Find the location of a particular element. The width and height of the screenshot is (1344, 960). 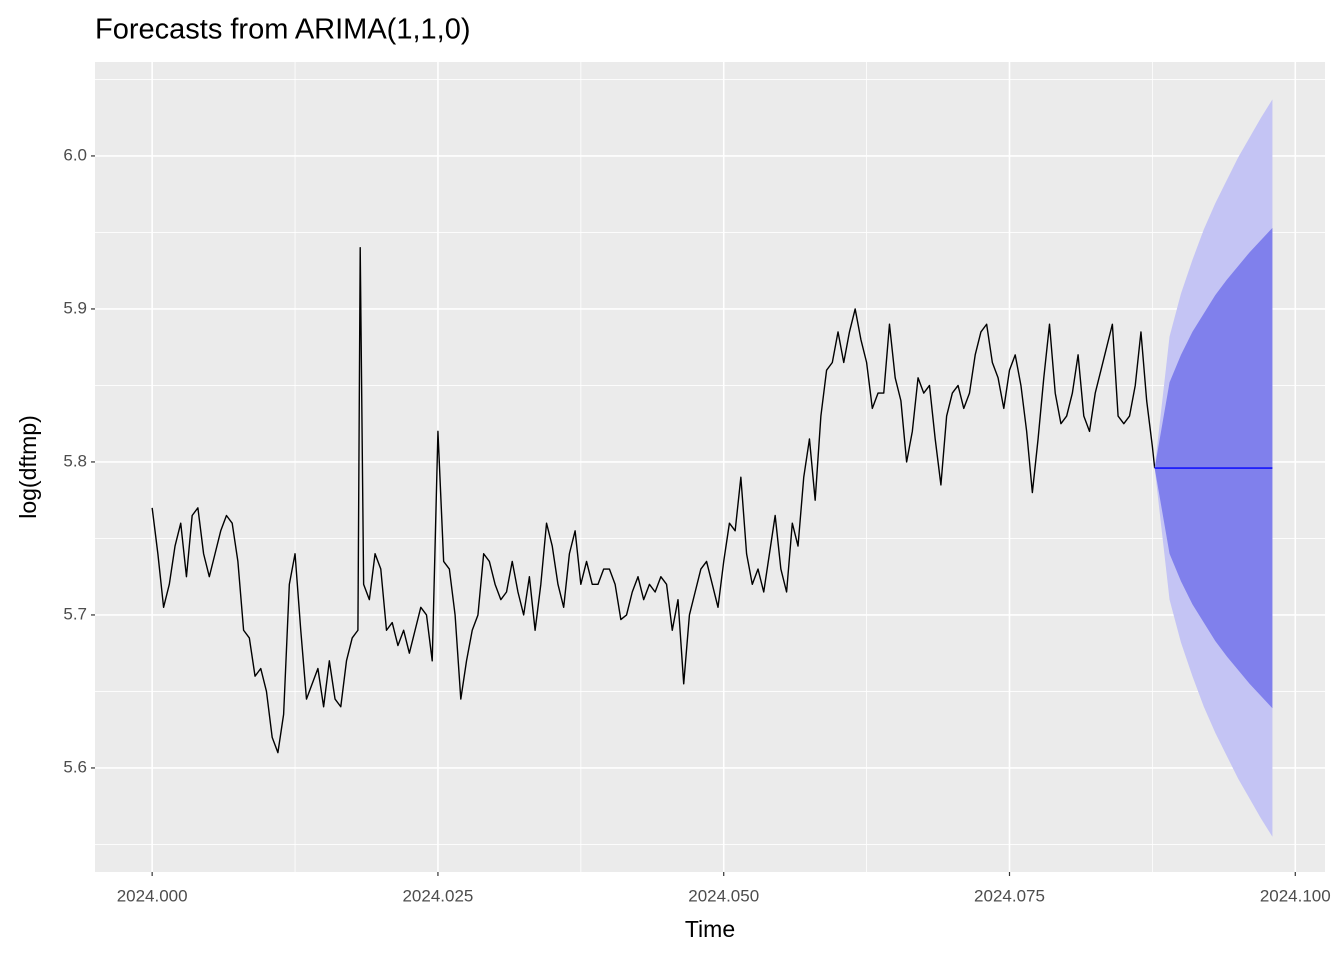

y-tick-label: 5.9 is located at coordinates (75, 307).